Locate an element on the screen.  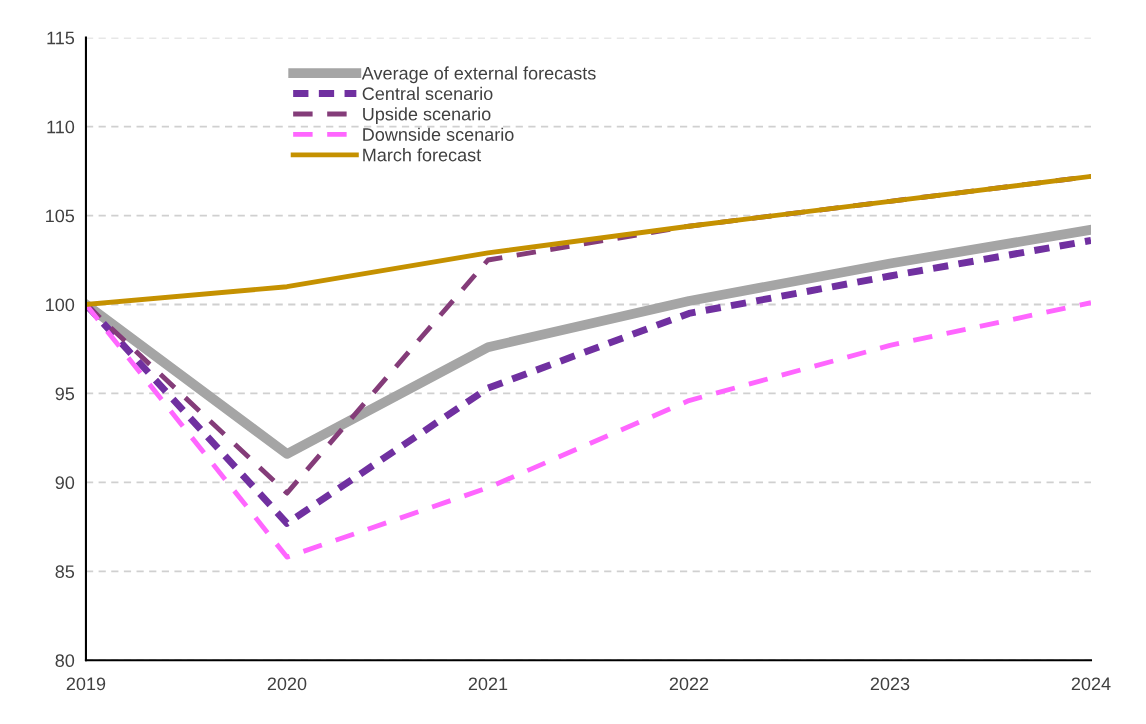
legend-label: Central scenario is located at coordinates (427, 93).